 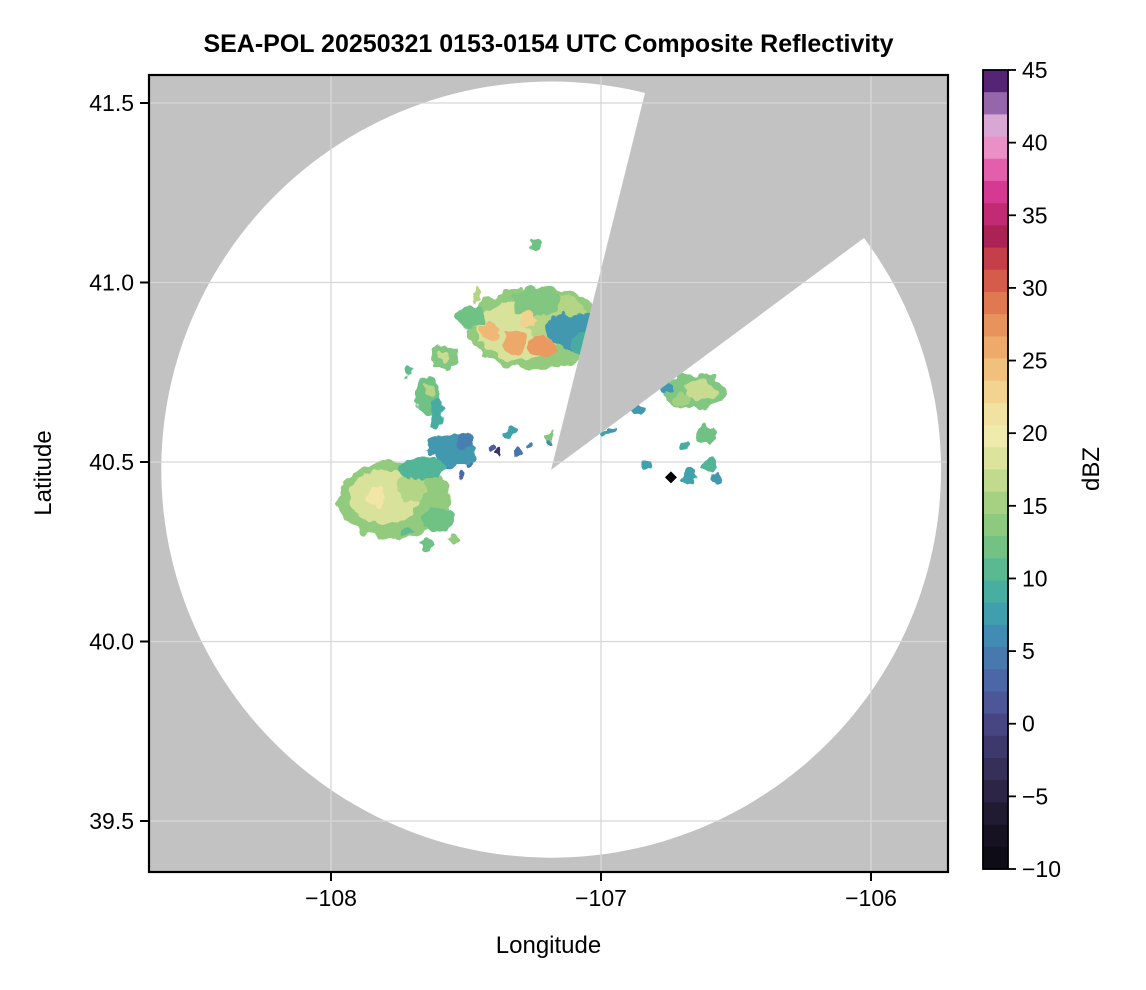 I want to click on y-tick-label: 41.0, so click(x=111, y=283).